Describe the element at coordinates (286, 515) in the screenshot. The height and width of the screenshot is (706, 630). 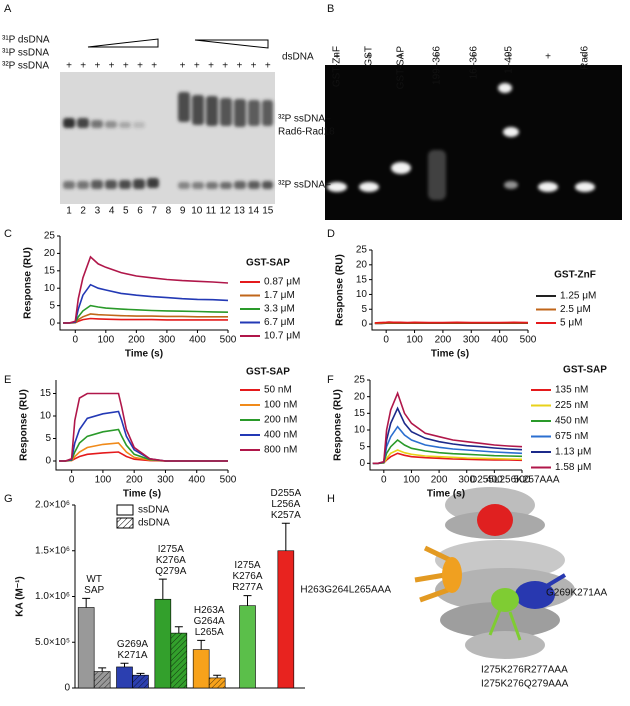
I see `group-label: K257A` at that location.